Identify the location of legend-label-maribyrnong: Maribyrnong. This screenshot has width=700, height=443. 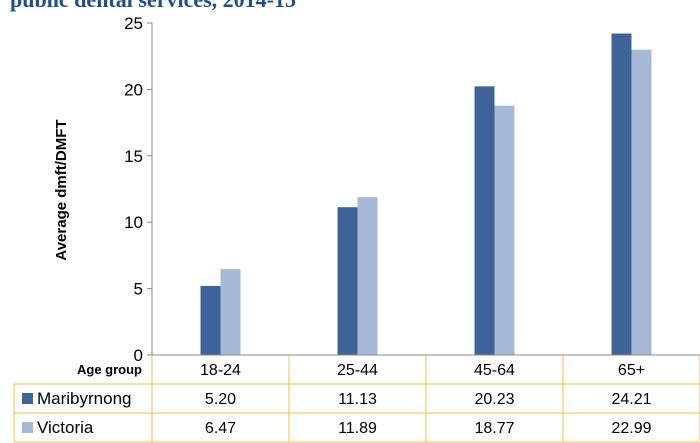
(84, 398).